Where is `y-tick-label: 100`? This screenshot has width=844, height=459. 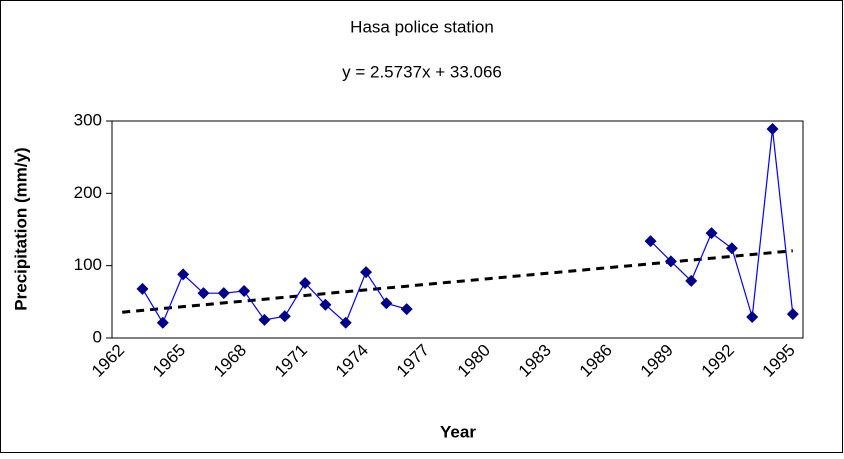 y-tick-label: 100 is located at coordinates (88, 264).